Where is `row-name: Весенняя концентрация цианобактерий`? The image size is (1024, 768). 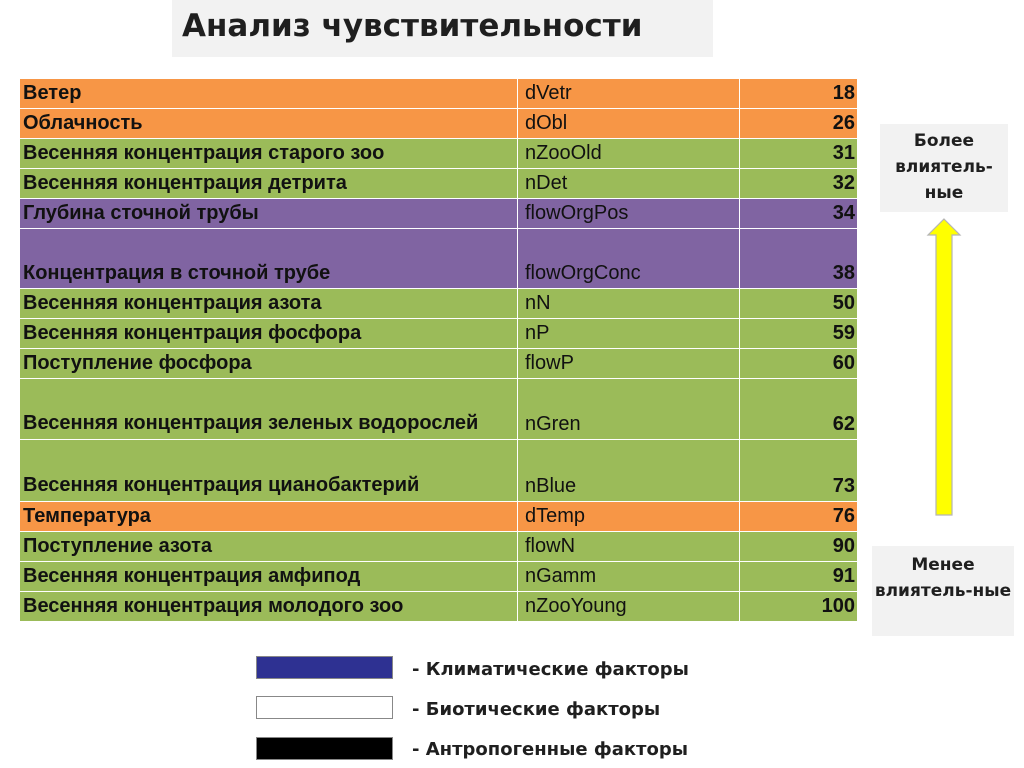 row-name: Весенняя концентрация цианобактерий is located at coordinates (268, 470).